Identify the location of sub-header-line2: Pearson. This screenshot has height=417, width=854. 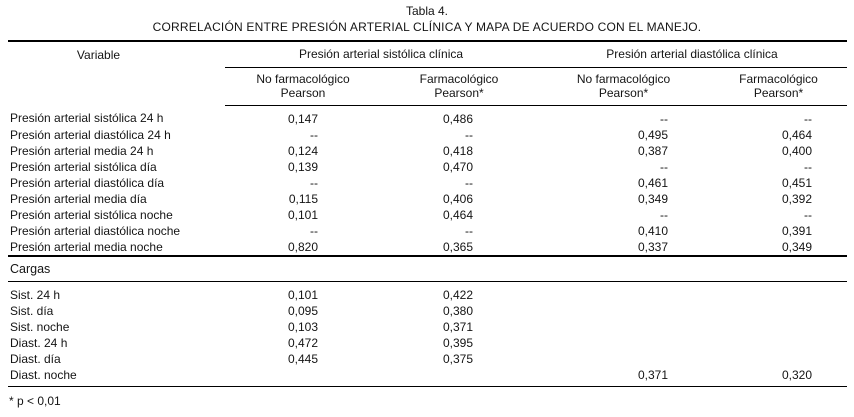
(303, 93).